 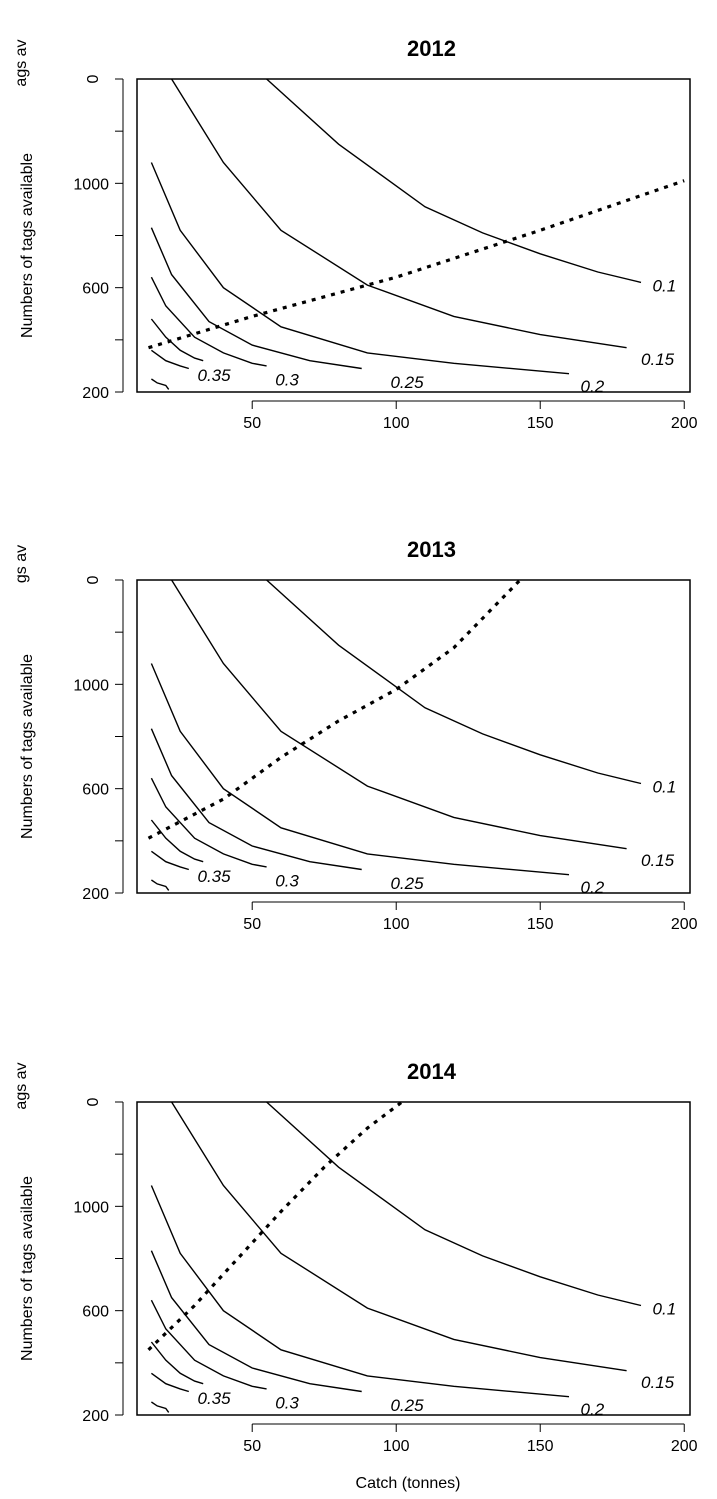 I want to click on y-axis-label-fragment: gs av, so click(x=21, y=564).